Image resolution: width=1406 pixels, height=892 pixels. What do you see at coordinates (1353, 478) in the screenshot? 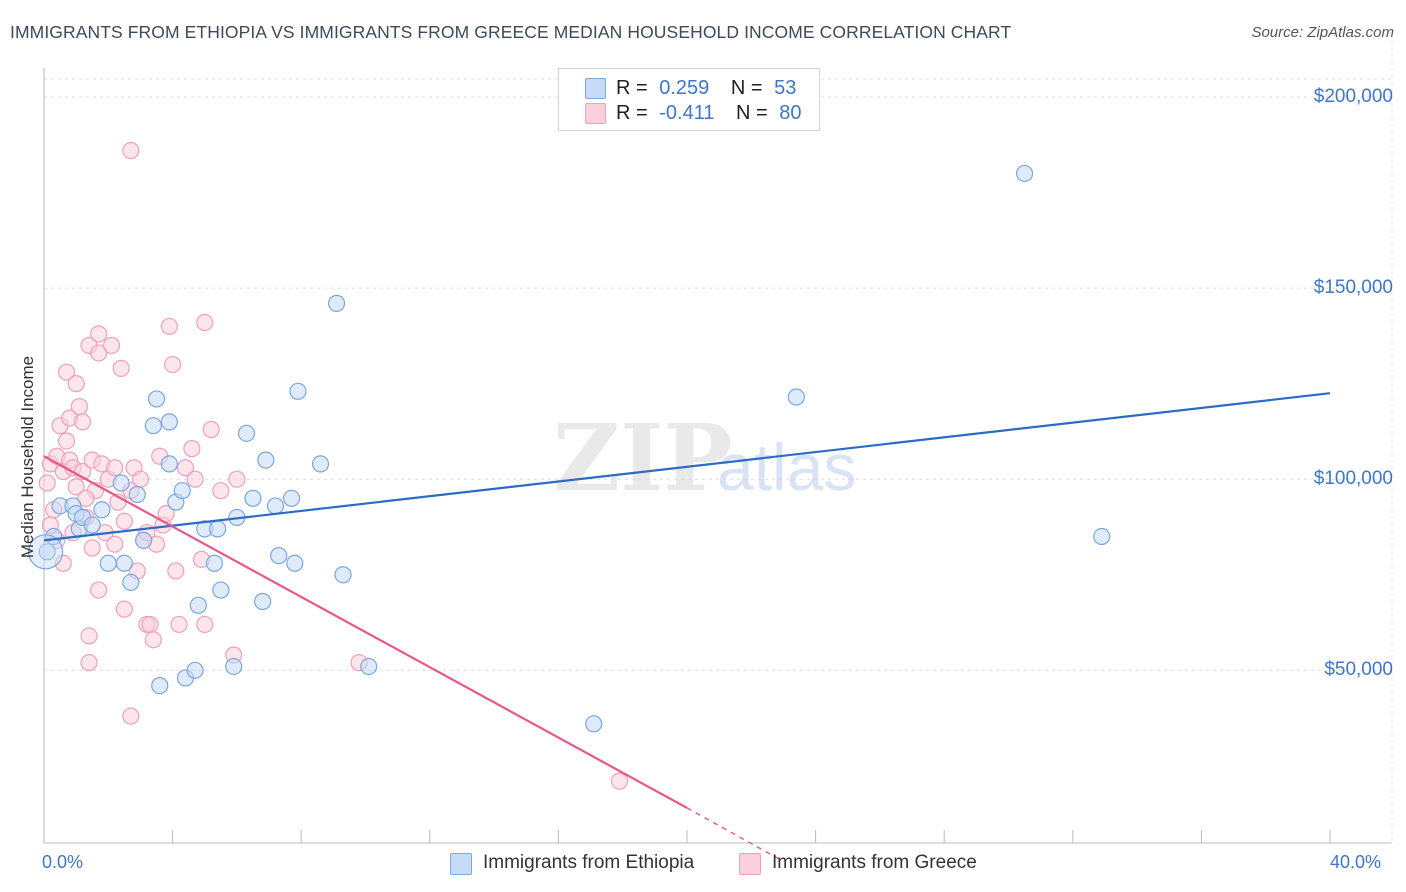
I see `y-tick-label: $100,000` at bounding box center [1353, 478].